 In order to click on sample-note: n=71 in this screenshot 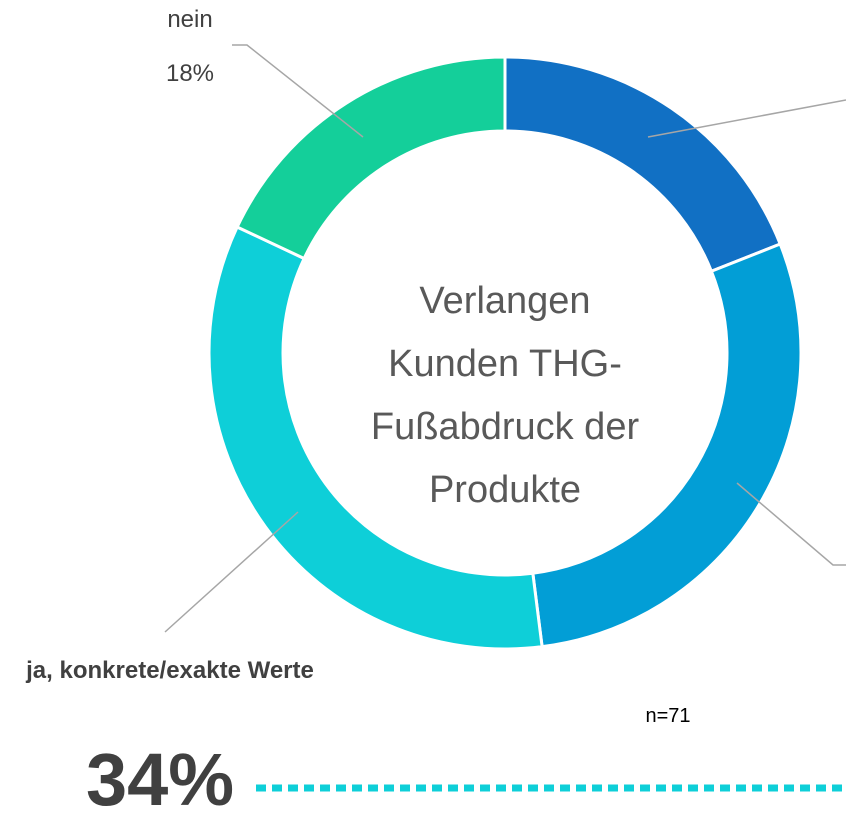, I will do `click(668, 716)`.